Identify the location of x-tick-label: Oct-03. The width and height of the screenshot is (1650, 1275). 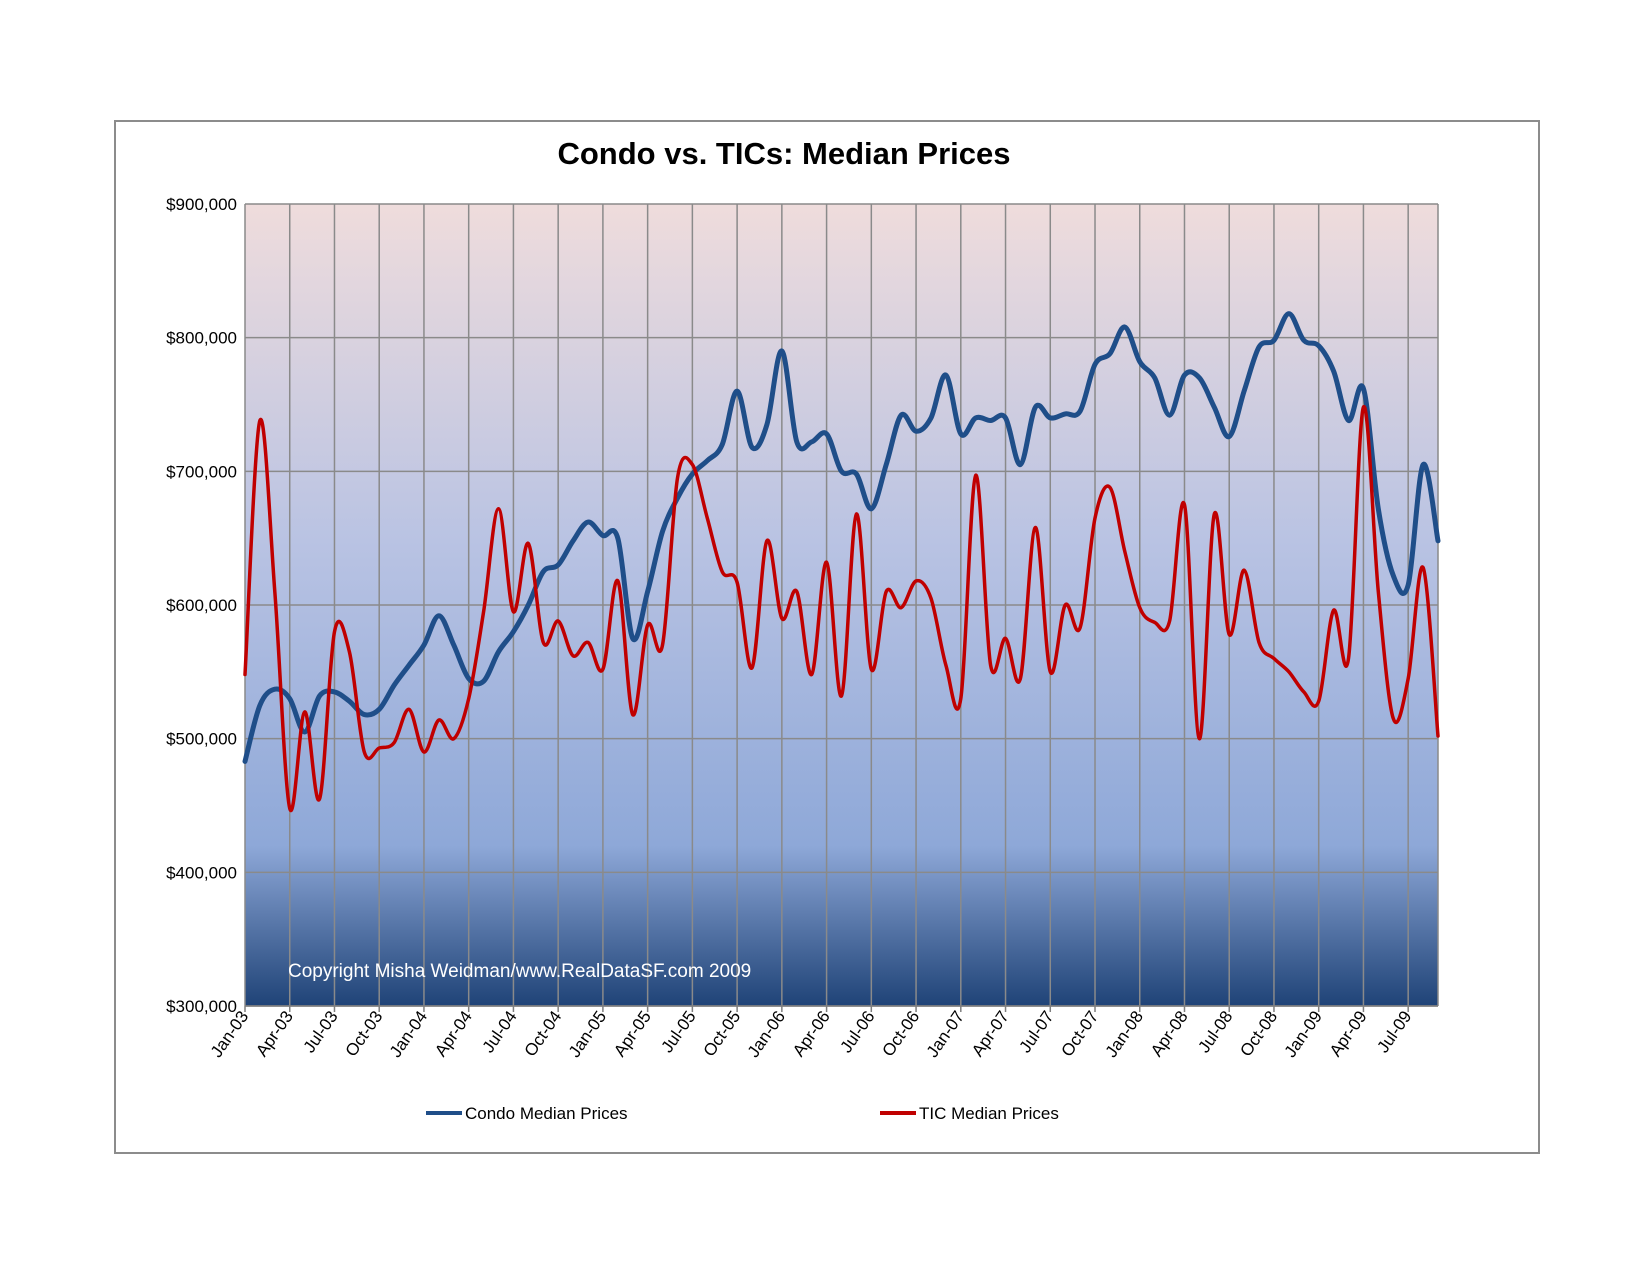
(364, 1033).